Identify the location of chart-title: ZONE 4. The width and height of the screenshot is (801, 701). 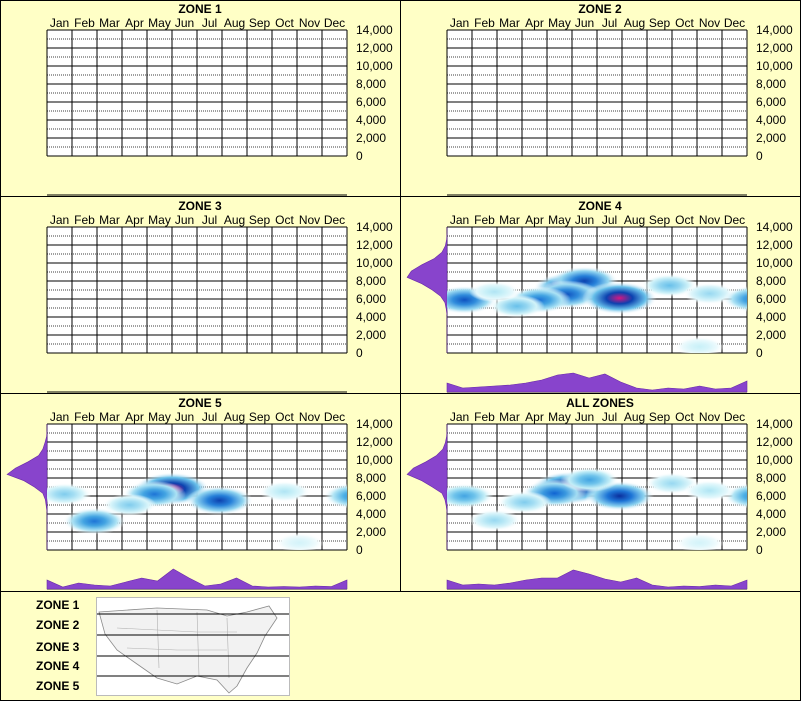
(600, 206).